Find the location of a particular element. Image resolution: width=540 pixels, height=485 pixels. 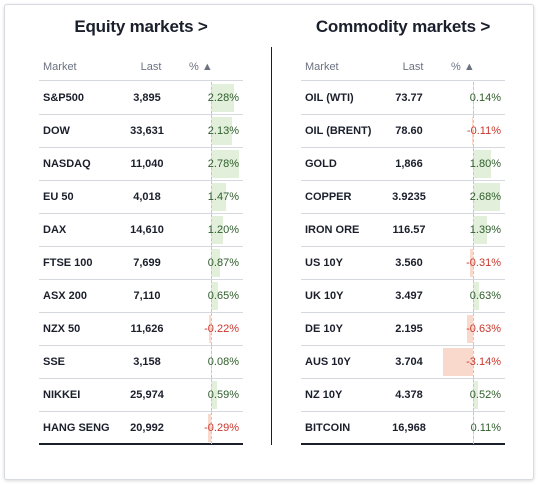

table-row: OIL (WTI) 73.77 0.14% is located at coordinates (403, 98).